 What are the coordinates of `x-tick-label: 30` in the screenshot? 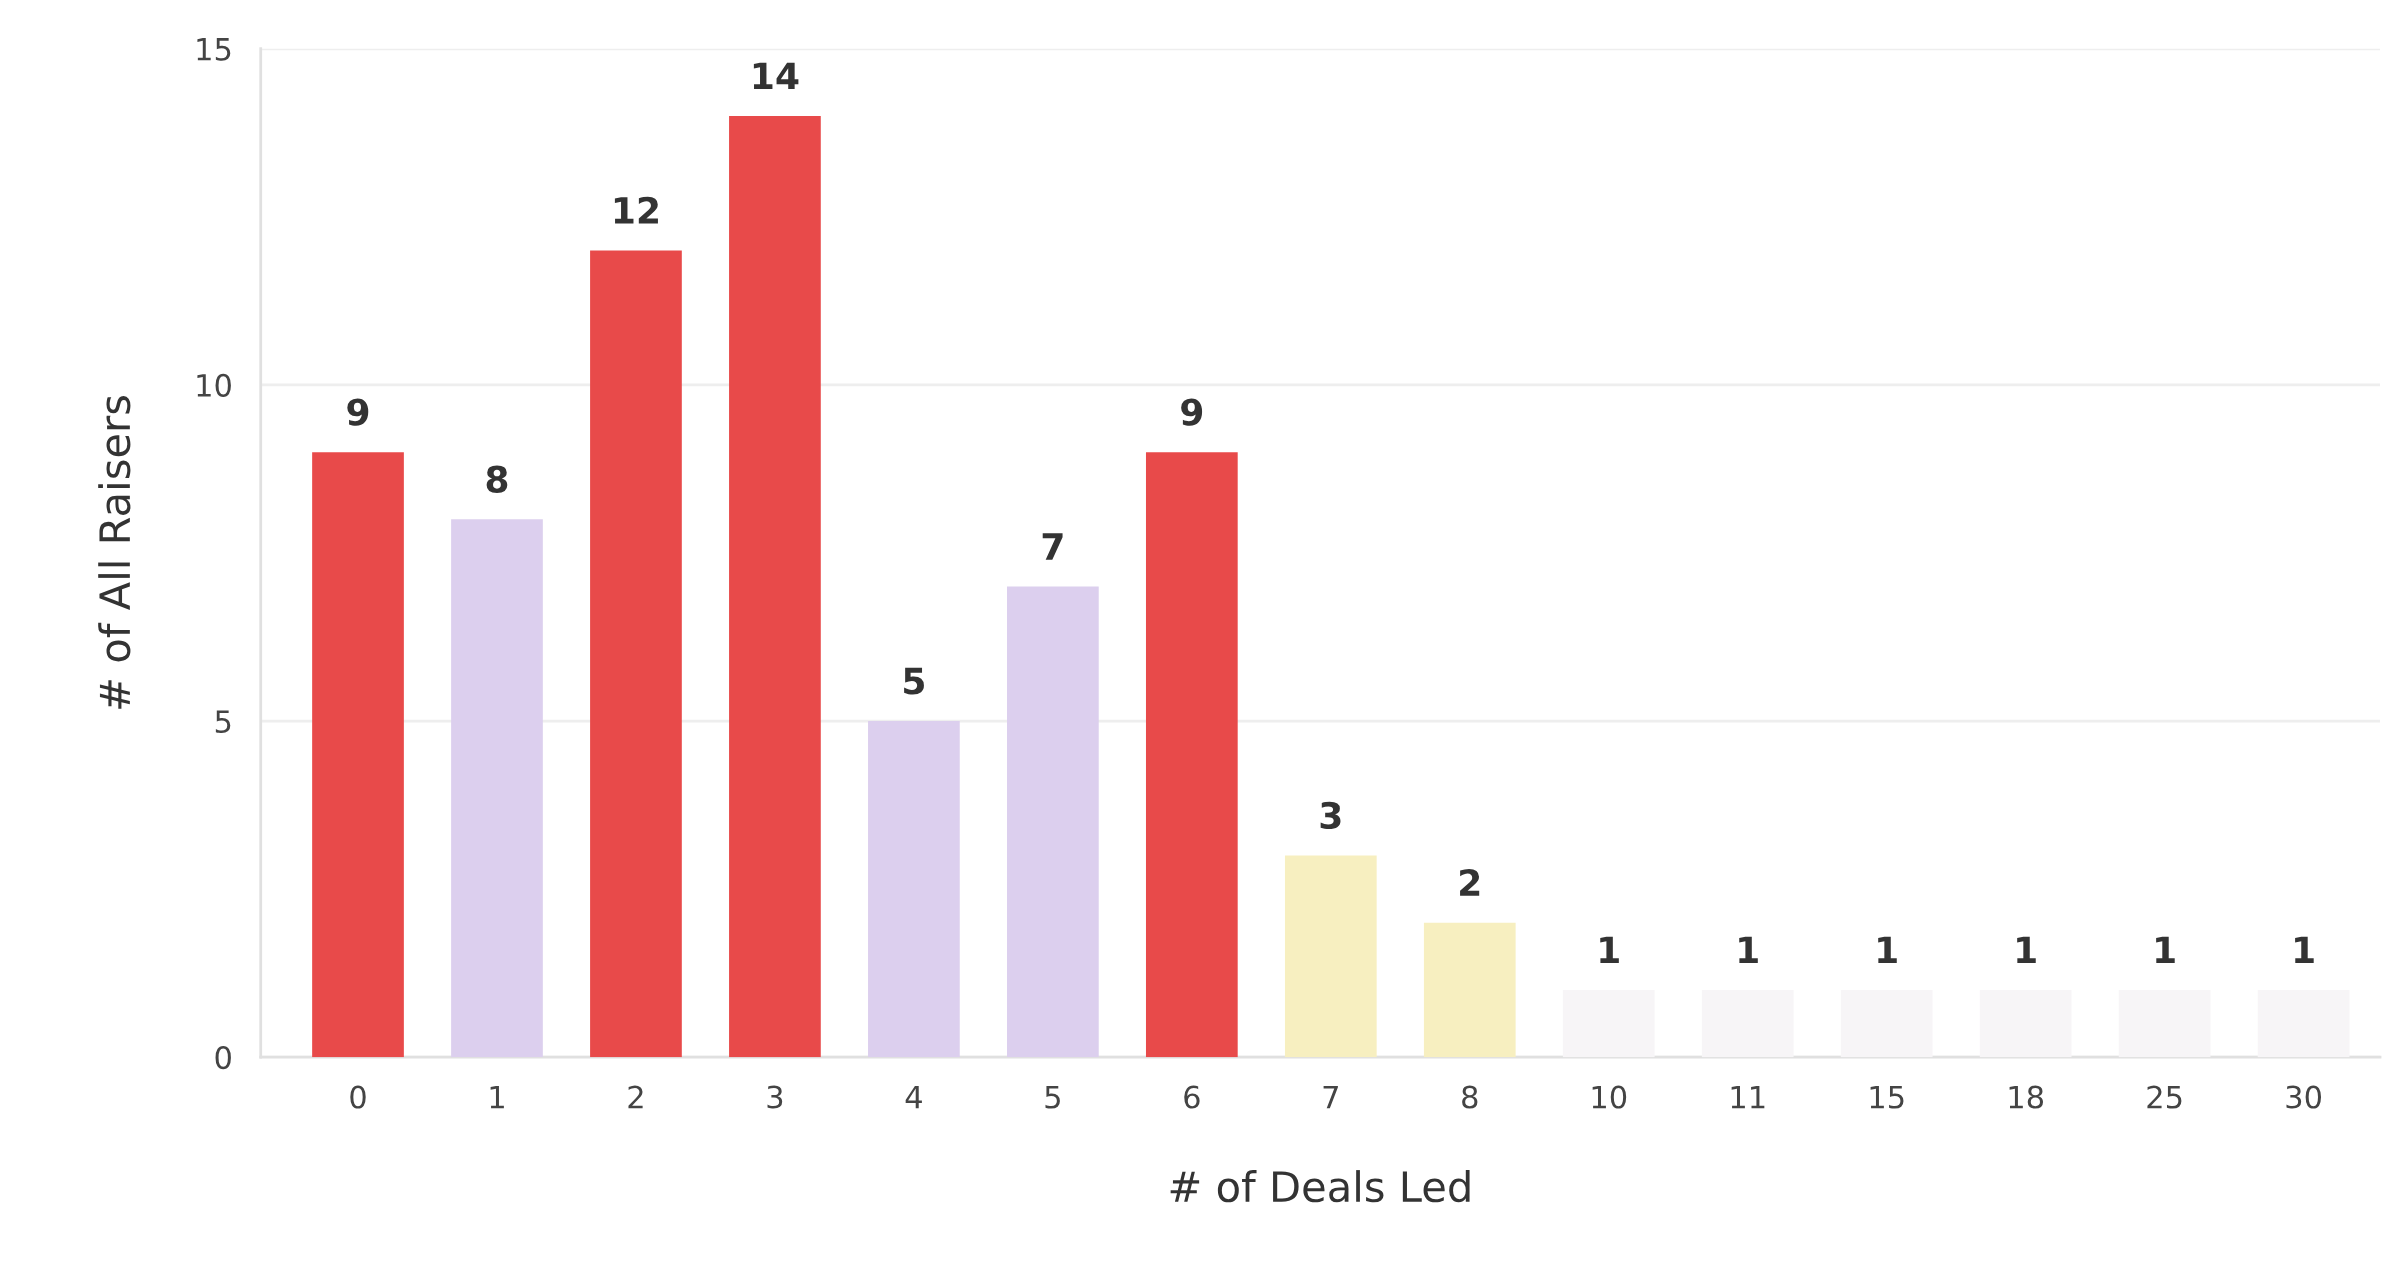 It's located at (2304, 1097).